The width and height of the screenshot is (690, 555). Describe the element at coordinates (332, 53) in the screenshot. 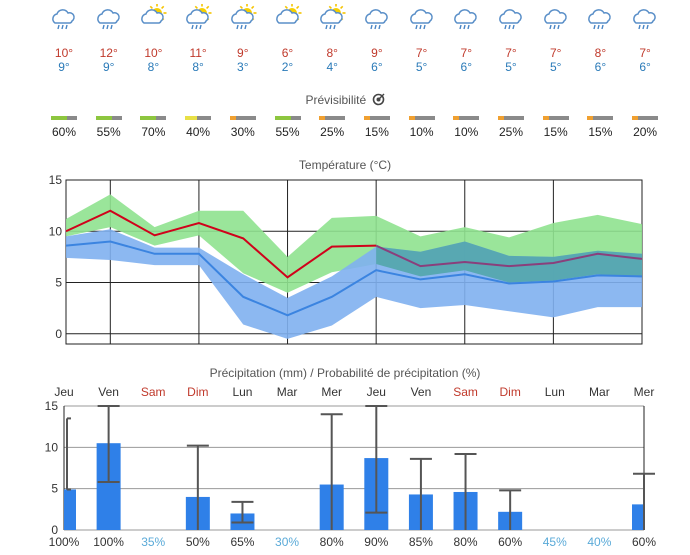

I see `tmax-value: 8°` at that location.